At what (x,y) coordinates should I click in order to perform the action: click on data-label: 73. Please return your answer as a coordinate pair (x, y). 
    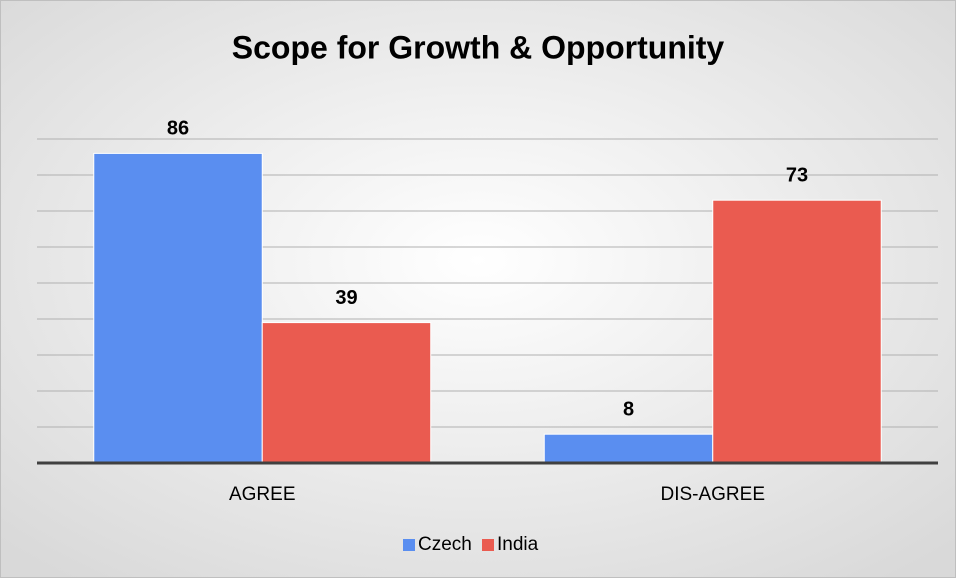
    Looking at the image, I should click on (797, 175).